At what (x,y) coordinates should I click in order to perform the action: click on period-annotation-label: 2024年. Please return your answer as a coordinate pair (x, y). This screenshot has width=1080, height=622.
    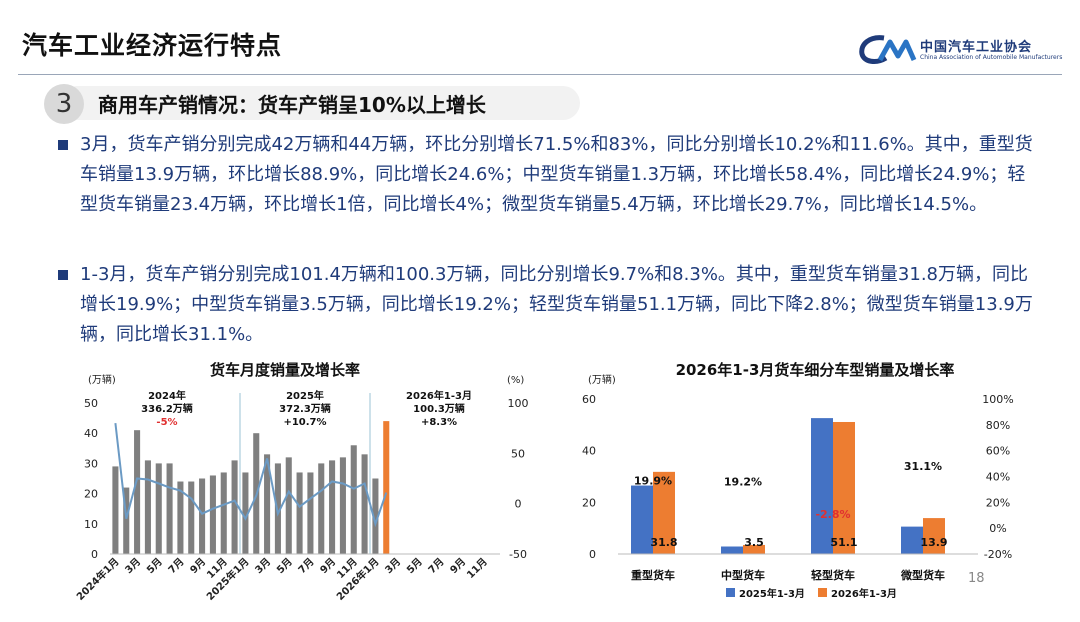
    Looking at the image, I should click on (167, 395).